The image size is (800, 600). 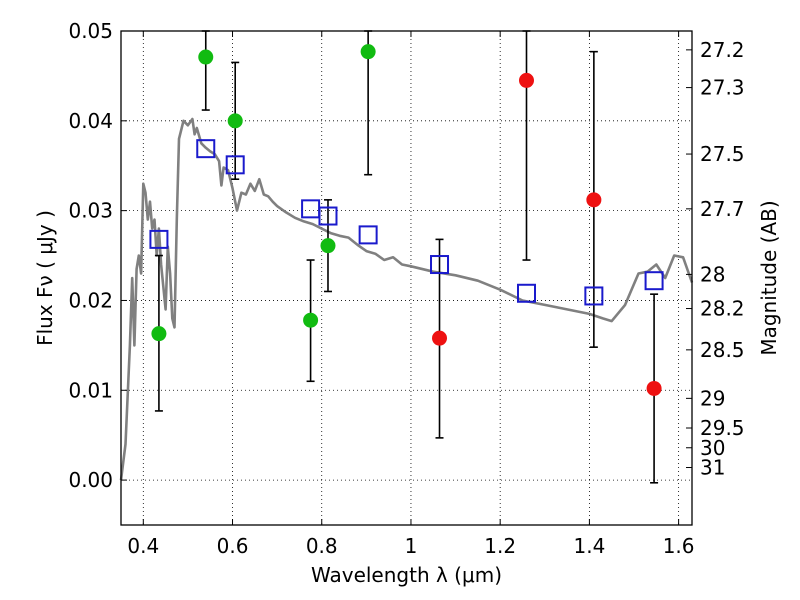 What do you see at coordinates (712, 448) in the screenshot?
I see `y2-tick-label: 30` at bounding box center [712, 448].